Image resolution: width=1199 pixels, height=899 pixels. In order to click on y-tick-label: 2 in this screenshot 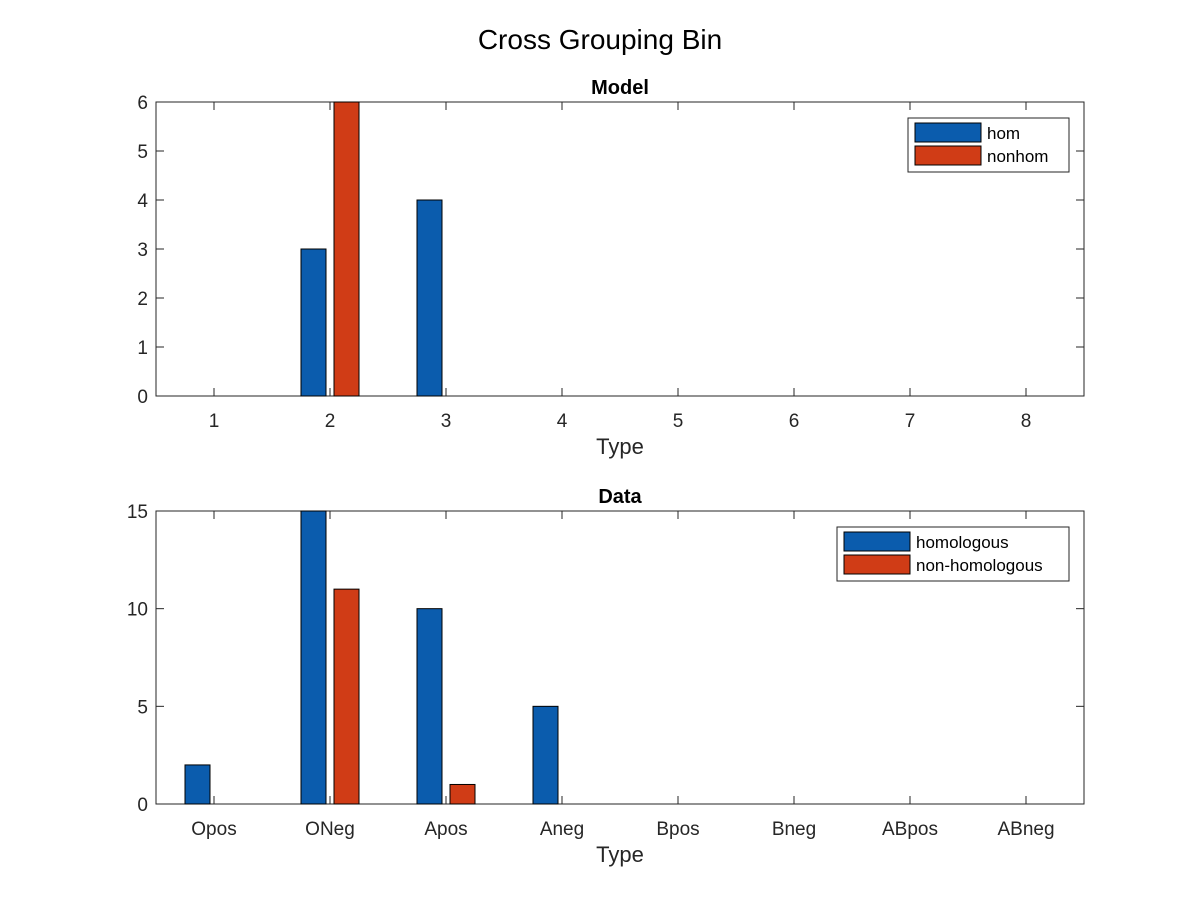, I will do `click(142, 299)`.